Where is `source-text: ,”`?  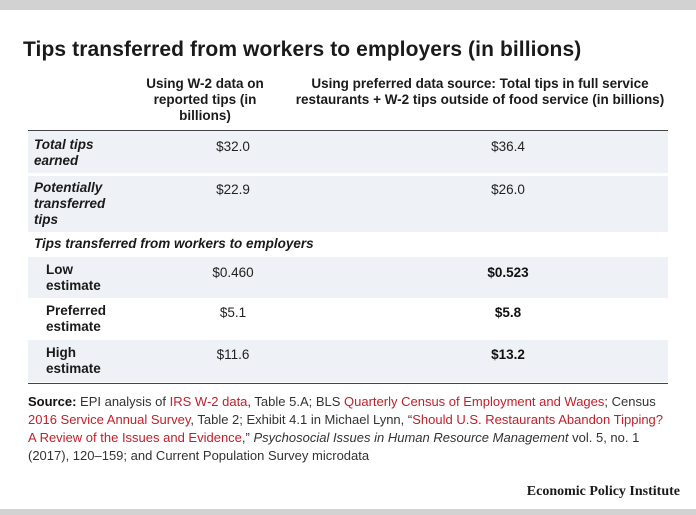 source-text: ,” is located at coordinates (247, 437).